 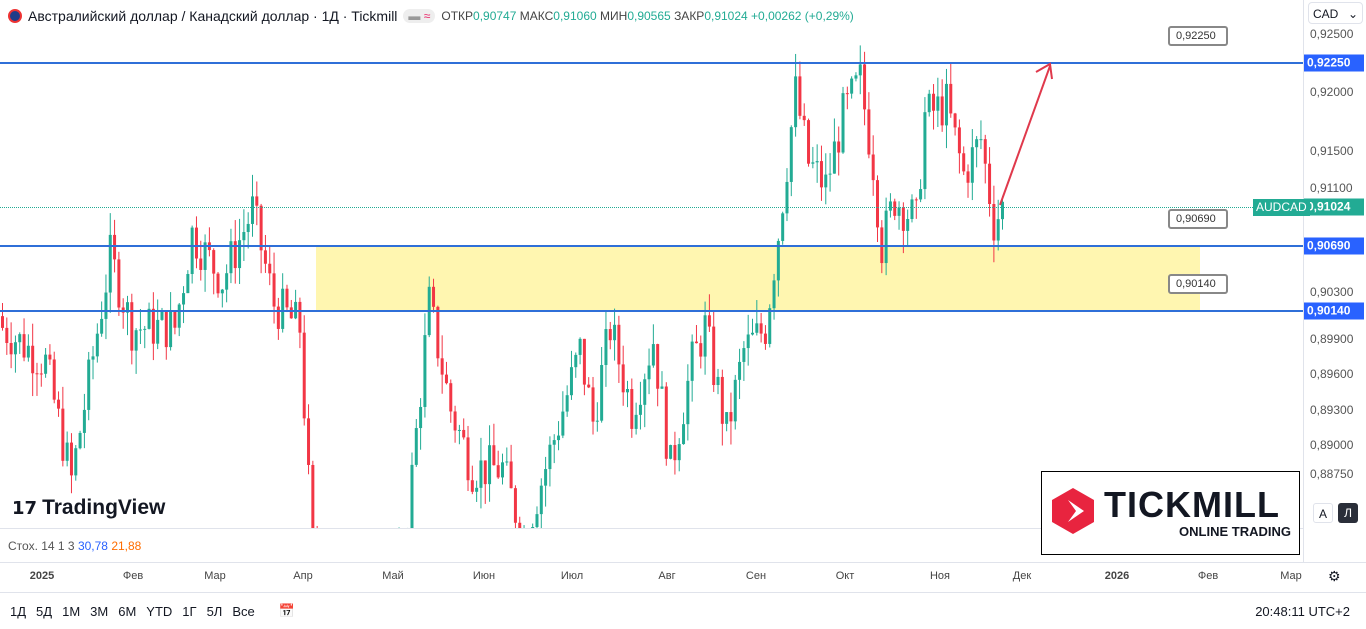 What do you see at coordinates (1073, 511) in the screenshot?
I see `tickmill-mark-icon` at bounding box center [1073, 511].